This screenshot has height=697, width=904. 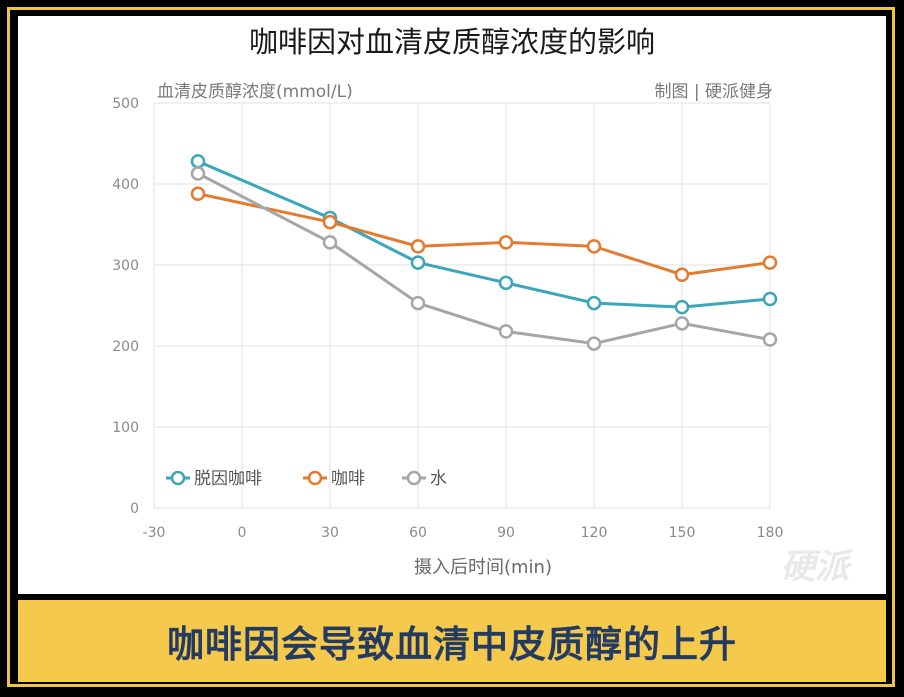 What do you see at coordinates (125, 185) in the screenshot?
I see `y-tick-label: 400` at bounding box center [125, 185].